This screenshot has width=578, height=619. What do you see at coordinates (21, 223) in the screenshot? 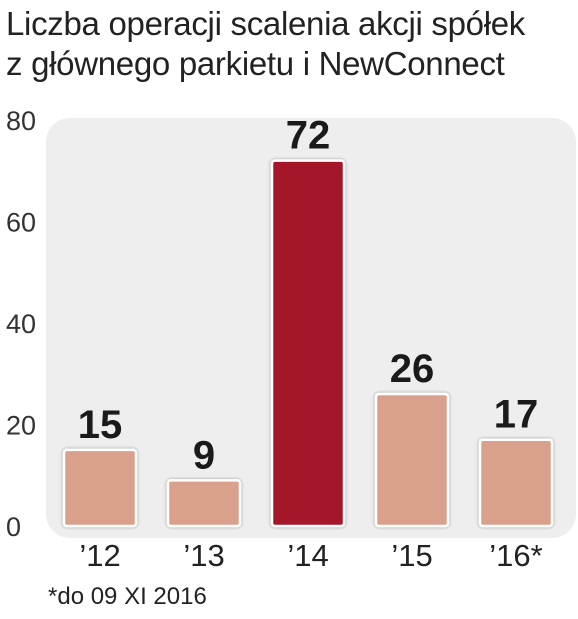
I see `y-tick-label-60: 60` at bounding box center [21, 223].